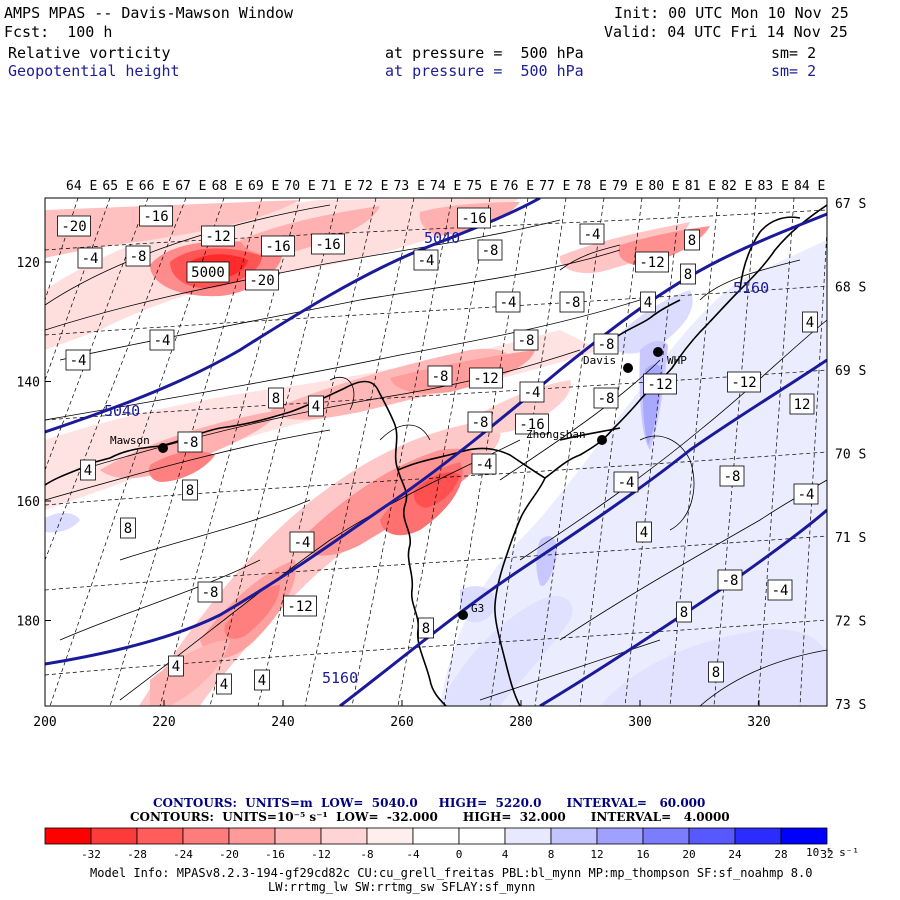 The height and width of the screenshot is (900, 900). Describe the element at coordinates (275, 854) in the screenshot. I see `colorbar-label: -16` at that location.